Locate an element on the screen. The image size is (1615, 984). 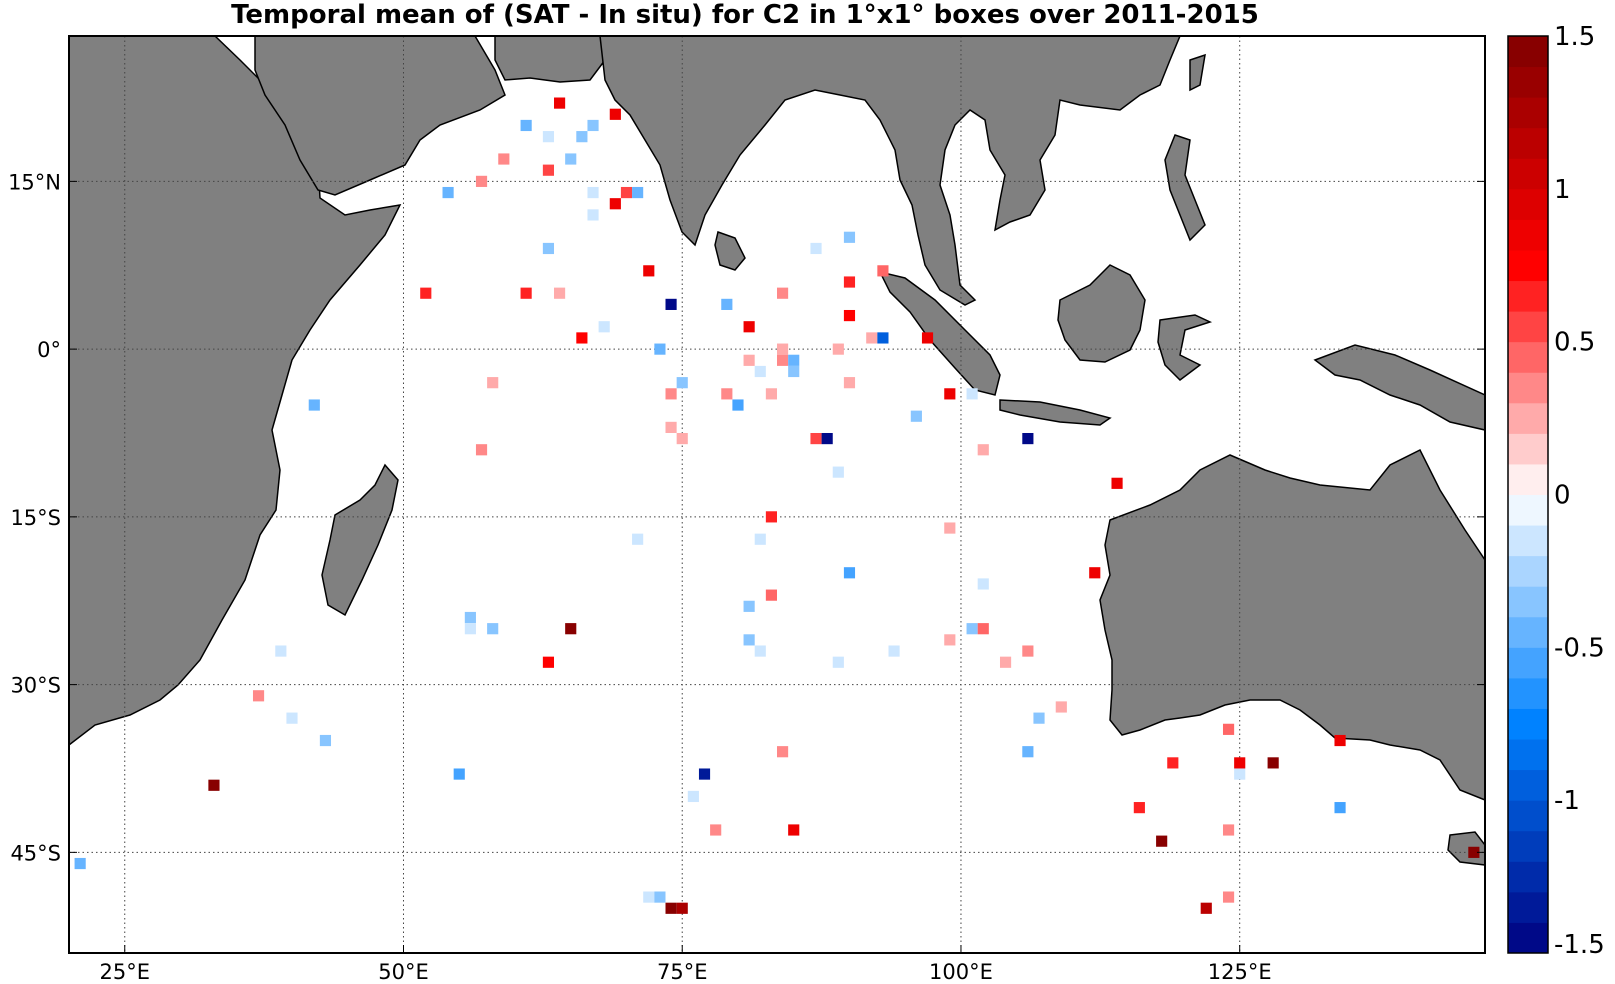
y-tick-label: 15°N is located at coordinates (34, 182).